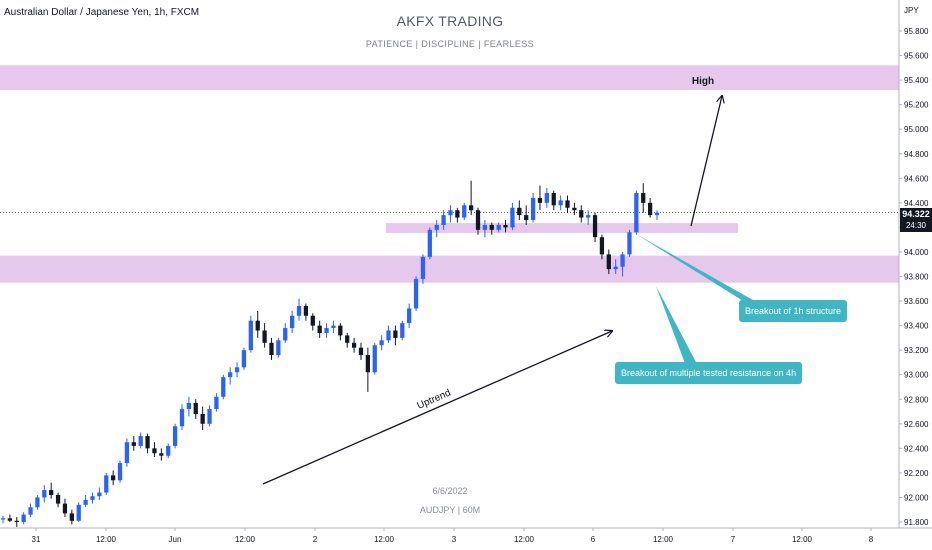 Image resolution: width=932 pixels, height=550 pixels. I want to click on price-tick-label: 95.800, so click(916, 31).